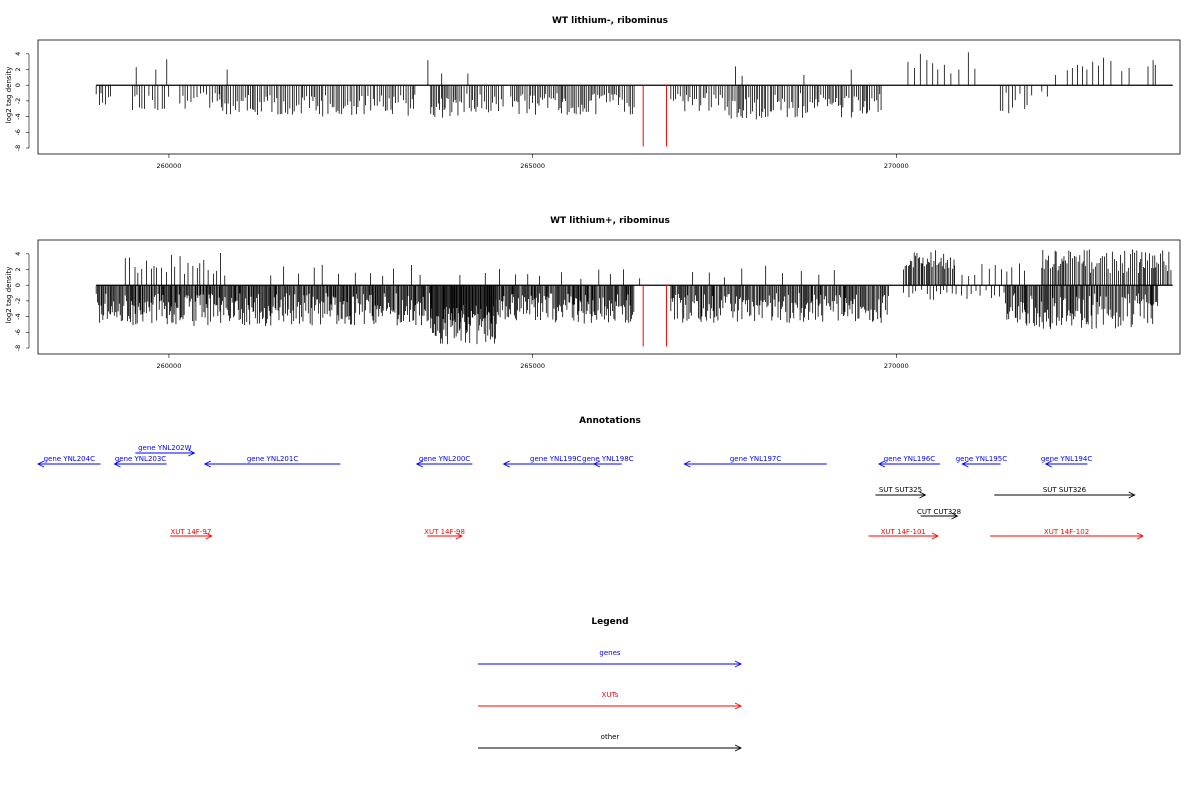 Image resolution: width=1200 pixels, height=800 pixels. Describe the element at coordinates (1066, 459) in the screenshot. I see `feature-label: gene YNL194C` at that location.